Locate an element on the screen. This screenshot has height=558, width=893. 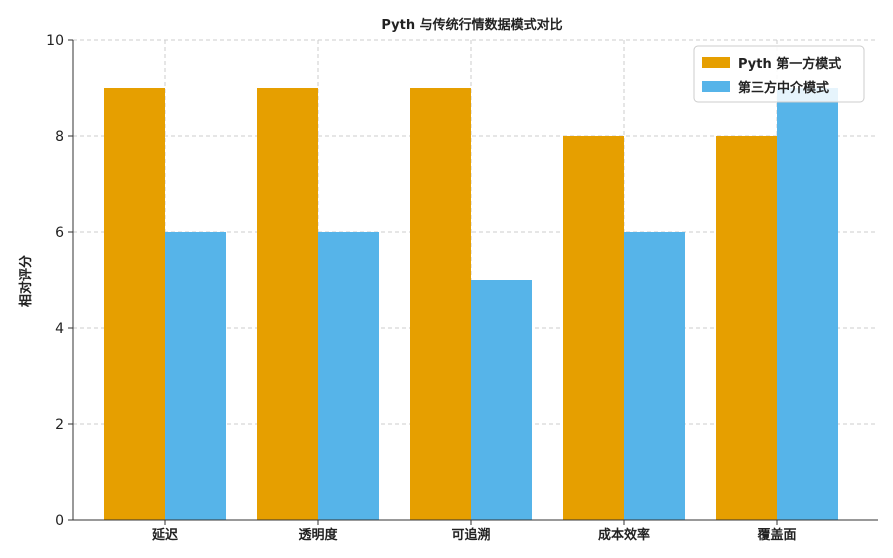
legend-label: Pyth 第一方模式 is located at coordinates (789, 64).